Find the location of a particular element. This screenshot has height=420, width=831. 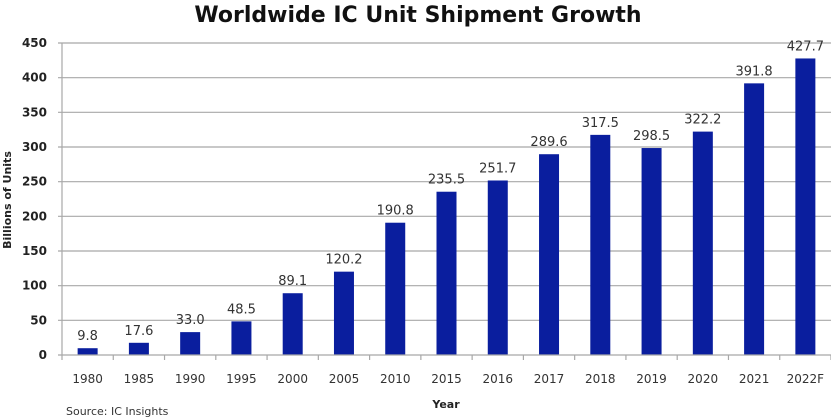

y-tick-label: 0 is located at coordinates (43, 355).